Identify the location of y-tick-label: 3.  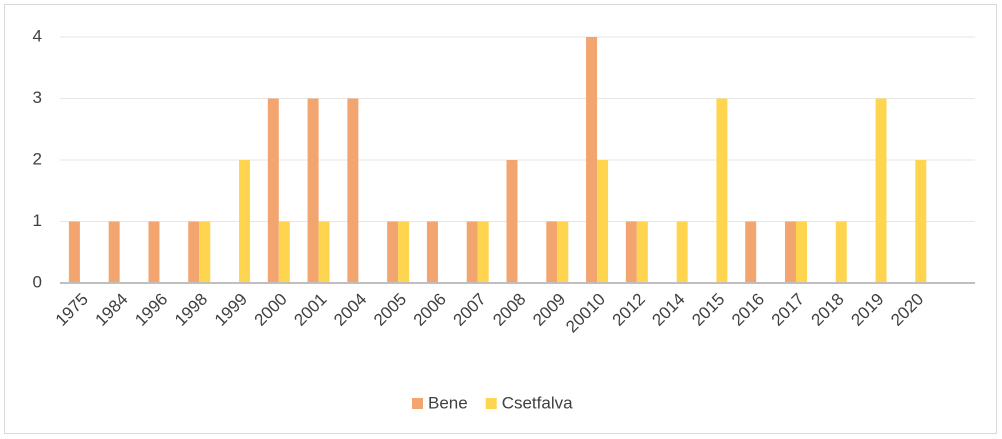
(37, 97).